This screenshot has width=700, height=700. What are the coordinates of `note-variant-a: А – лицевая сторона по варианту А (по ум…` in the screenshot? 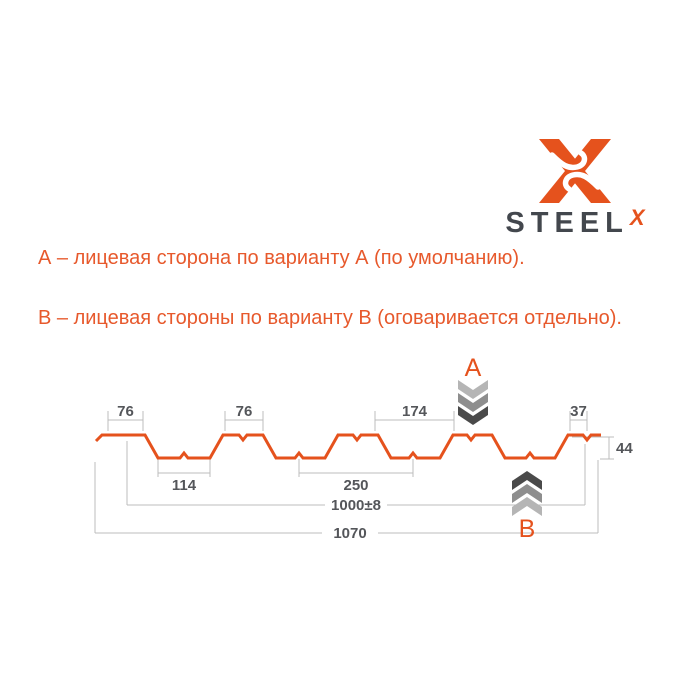 It's located at (281, 258).